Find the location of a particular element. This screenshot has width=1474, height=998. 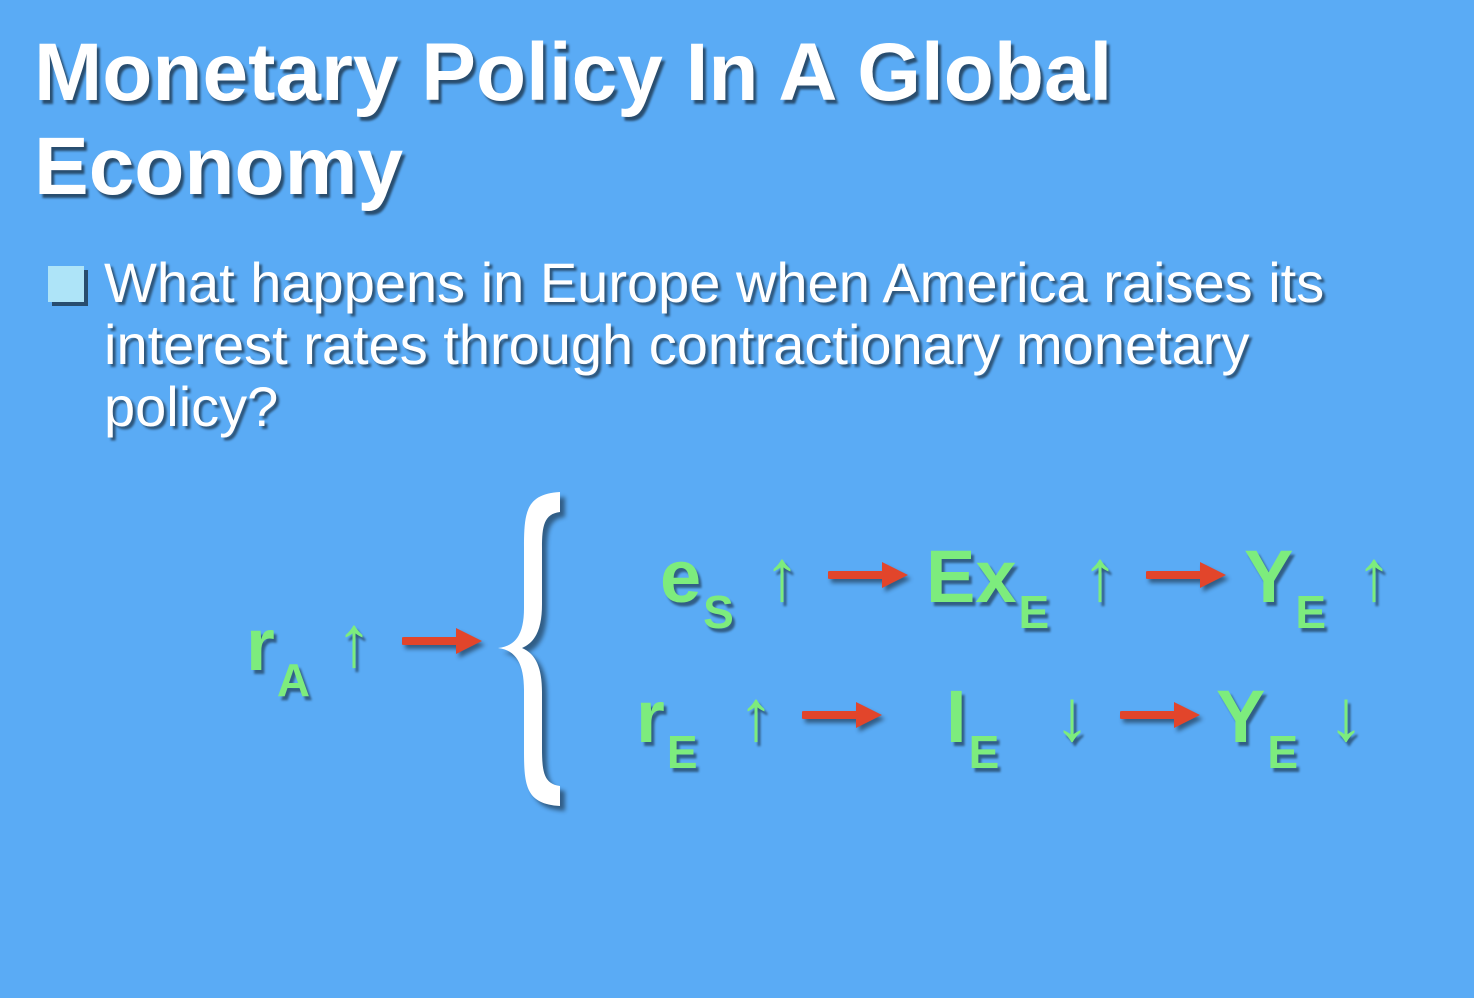

top-term-1-base: e is located at coordinates (681, 576).